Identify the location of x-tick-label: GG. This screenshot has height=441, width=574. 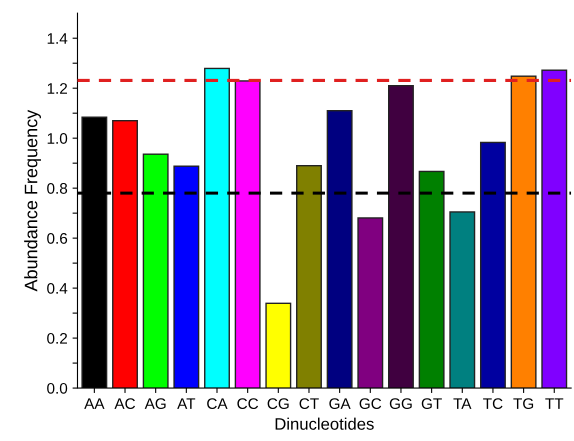
(401, 404).